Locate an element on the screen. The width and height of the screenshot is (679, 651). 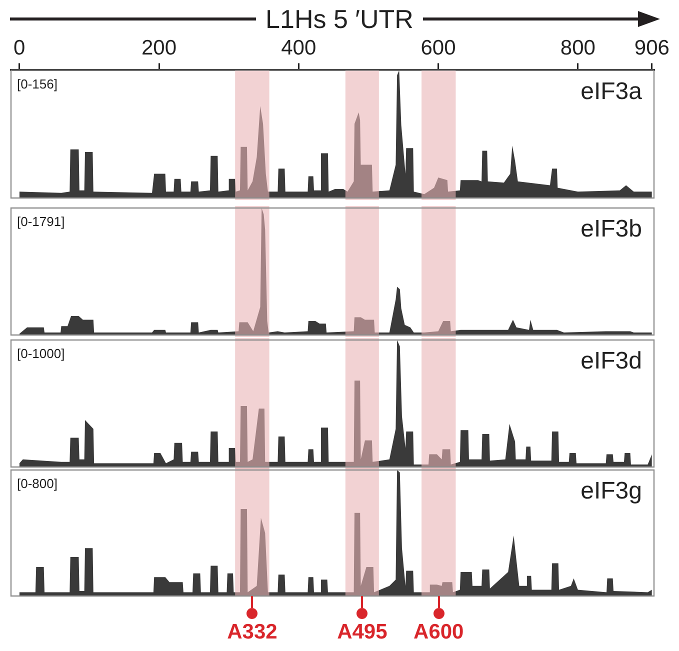
annotation: [0-800] is located at coordinates (37, 484).